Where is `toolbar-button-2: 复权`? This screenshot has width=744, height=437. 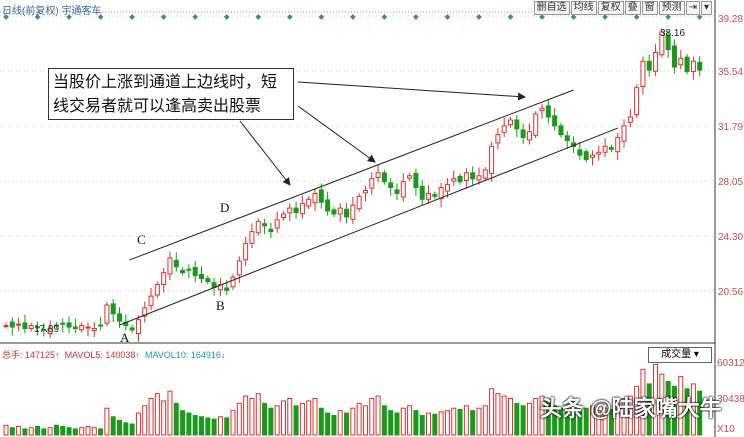 toolbar-button-2: 复权 is located at coordinates (610, 8).